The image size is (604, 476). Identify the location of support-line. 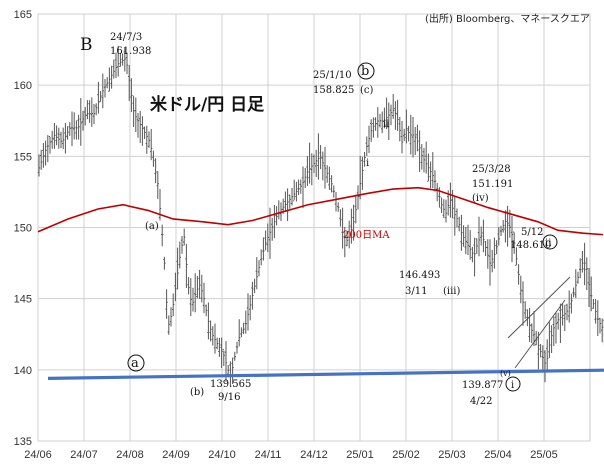
(325, 374).